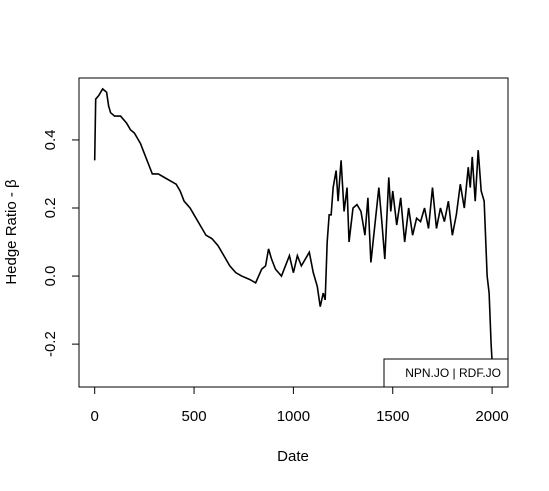  What do you see at coordinates (50, 276) in the screenshot?
I see `y-tick-label: 0.0` at bounding box center [50, 276].